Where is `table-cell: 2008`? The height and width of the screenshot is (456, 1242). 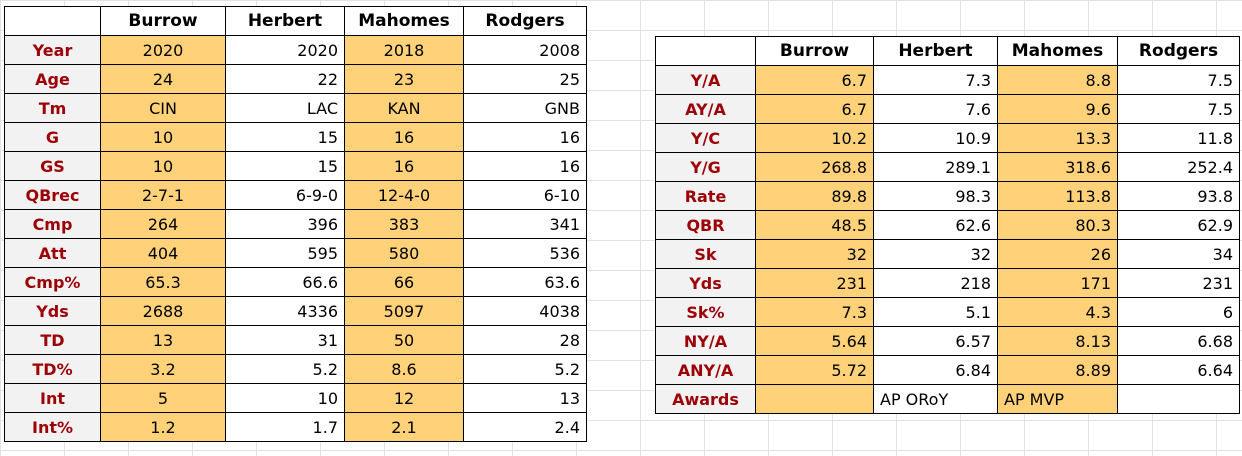
table-cell: 2008 is located at coordinates (525, 50).